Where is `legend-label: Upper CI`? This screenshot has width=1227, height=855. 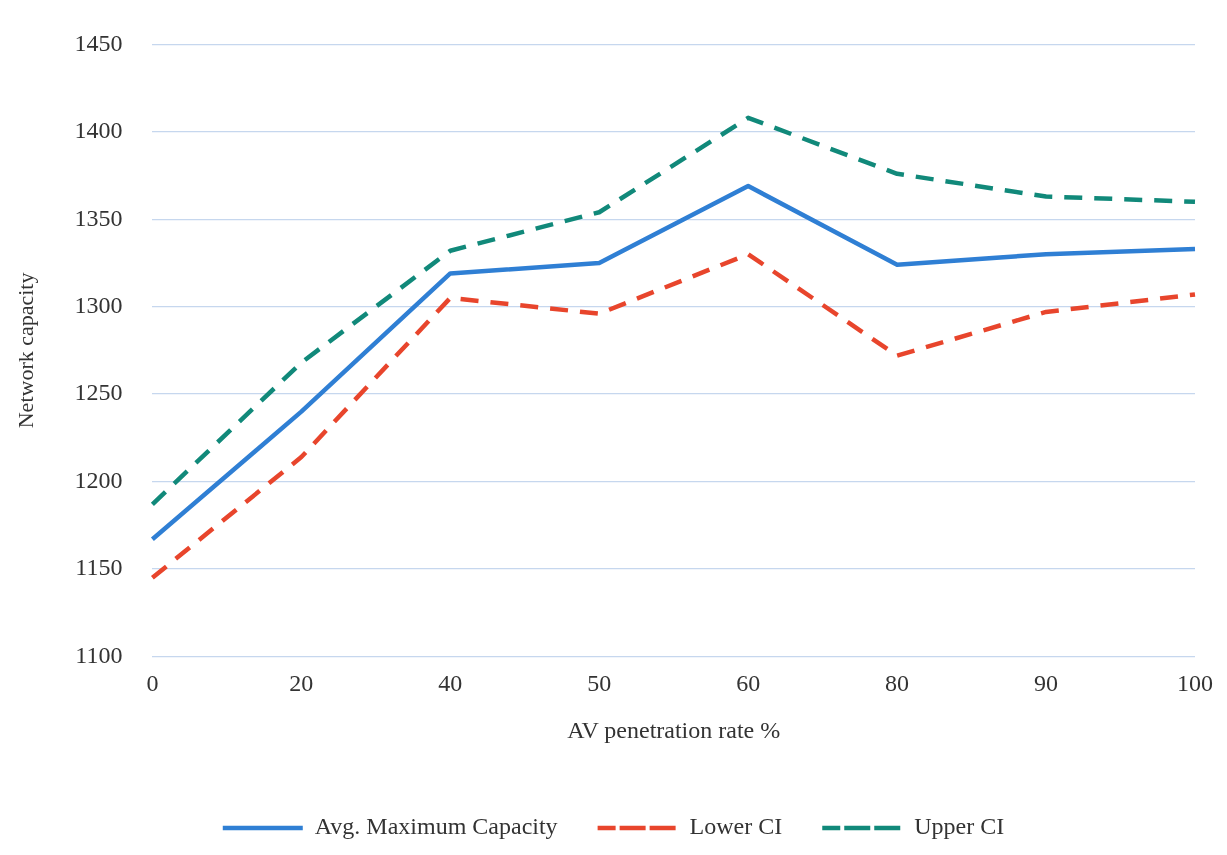
legend-label: Upper CI is located at coordinates (959, 826).